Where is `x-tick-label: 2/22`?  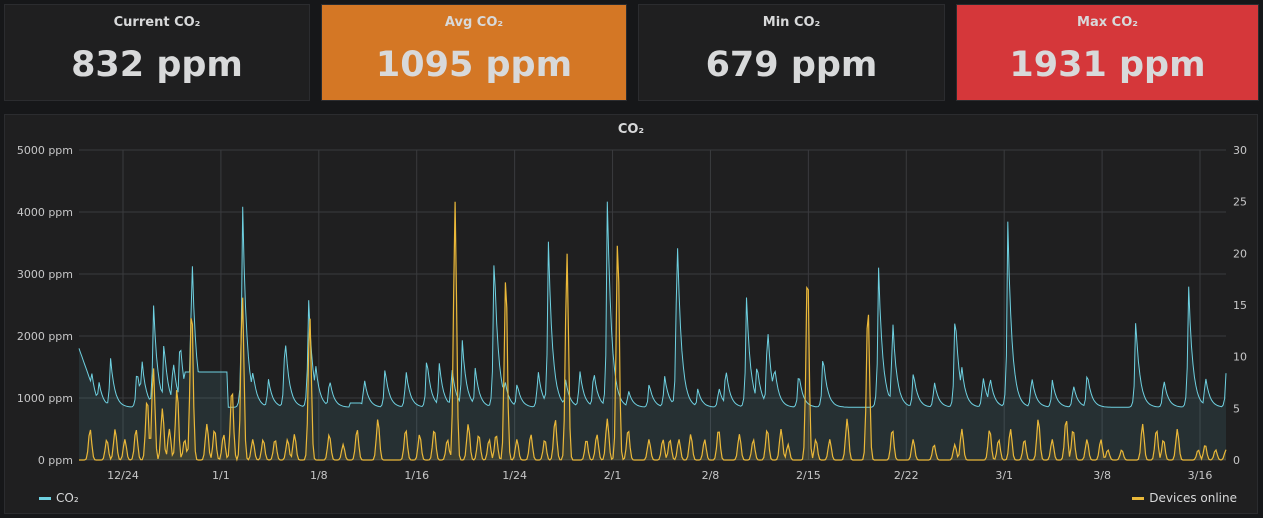 x-tick-label: 2/22 is located at coordinates (906, 475).